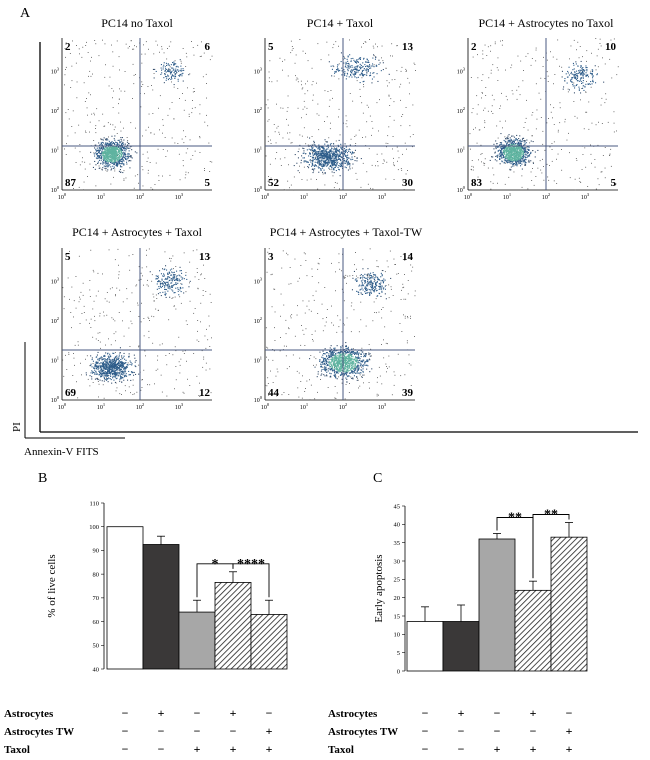 The image size is (650, 760). Describe the element at coordinates (477, 183) in the screenshot. I see `quadrant-lower-left: 83` at that location.